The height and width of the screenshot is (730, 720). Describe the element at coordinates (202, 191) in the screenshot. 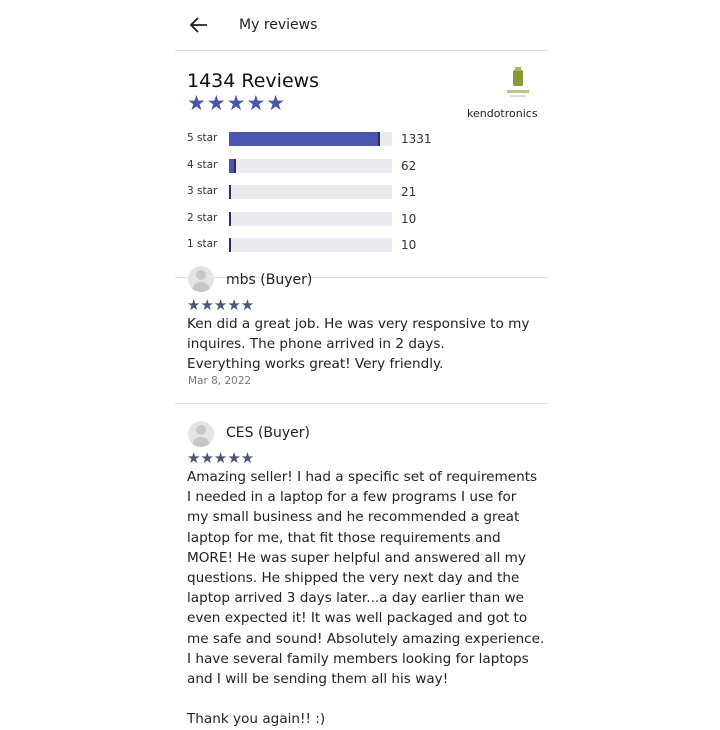

I see `rating-label: 3 star` at that location.